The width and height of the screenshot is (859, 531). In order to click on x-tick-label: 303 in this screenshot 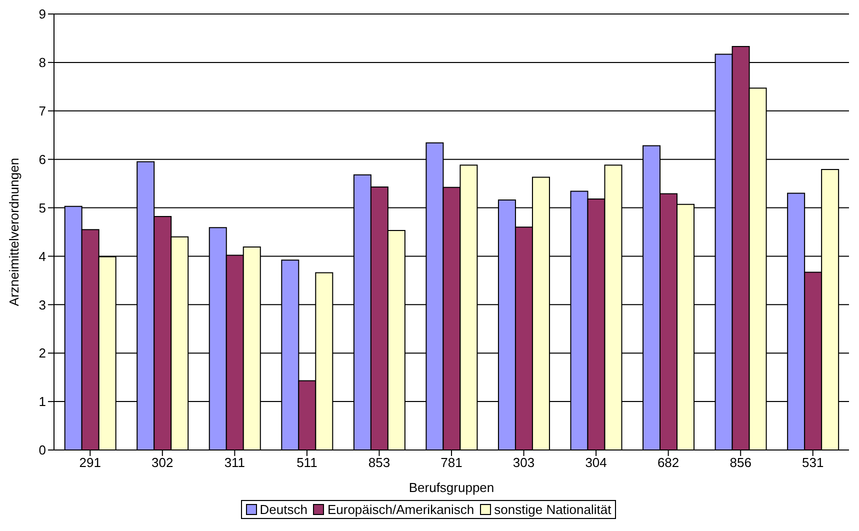, I will do `click(523, 462)`.